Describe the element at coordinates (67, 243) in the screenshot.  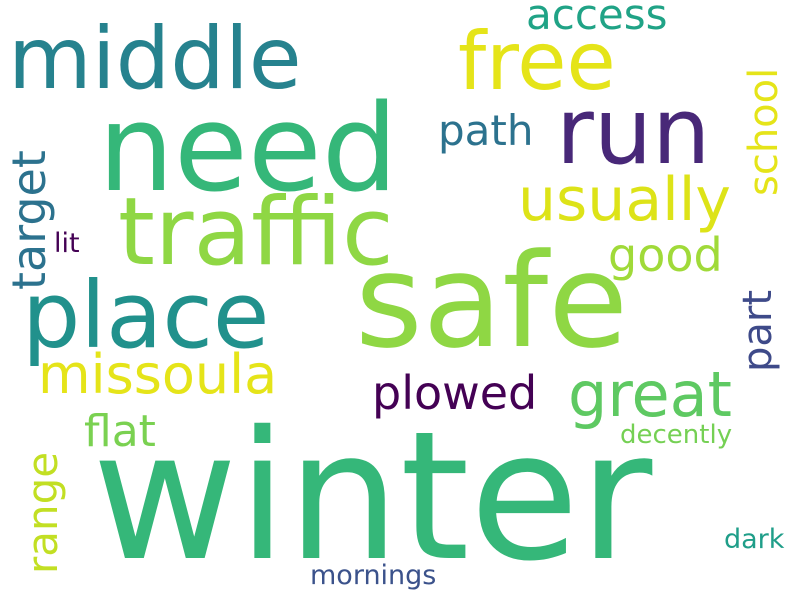
I see `word-lit: lit` at that location.